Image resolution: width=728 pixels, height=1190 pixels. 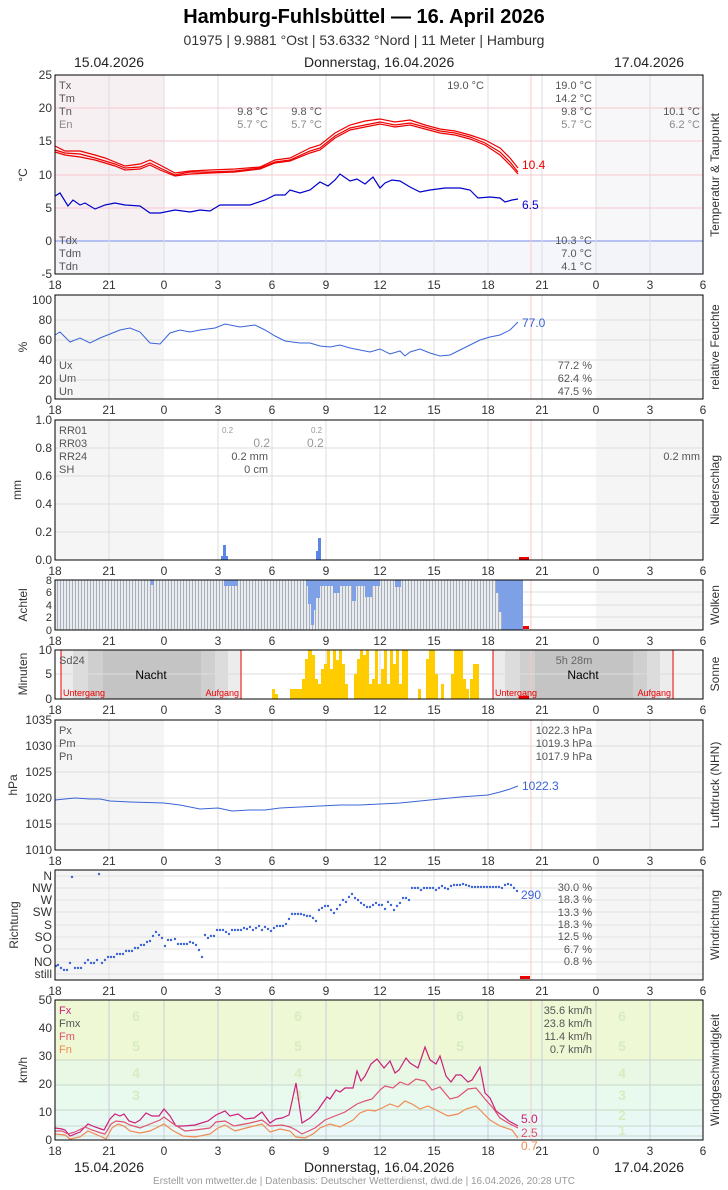 What do you see at coordinates (564, 731) in the screenshot?
I see `px-value: 1022.3 hPa` at bounding box center [564, 731].